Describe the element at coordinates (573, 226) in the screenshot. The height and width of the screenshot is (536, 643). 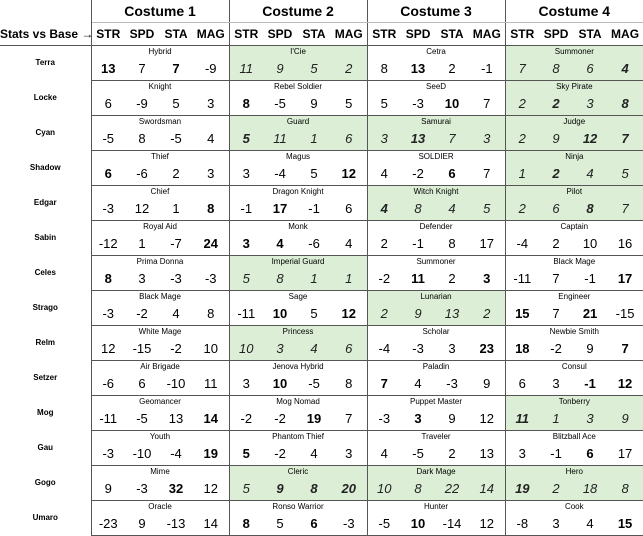
I see `costume-title: Captain` at that location.